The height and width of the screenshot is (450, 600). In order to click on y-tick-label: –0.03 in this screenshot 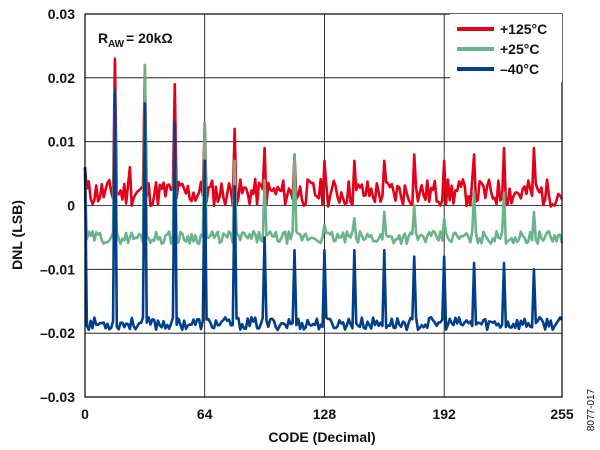, I will do `click(57, 397)`.